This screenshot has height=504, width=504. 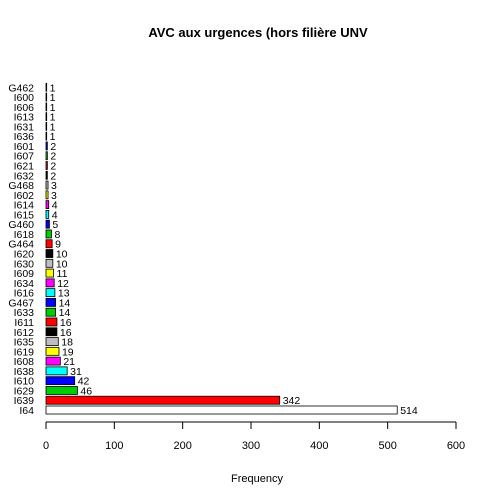 What do you see at coordinates (24, 206) in the screenshot?
I see `category-label: I614` at bounding box center [24, 206].